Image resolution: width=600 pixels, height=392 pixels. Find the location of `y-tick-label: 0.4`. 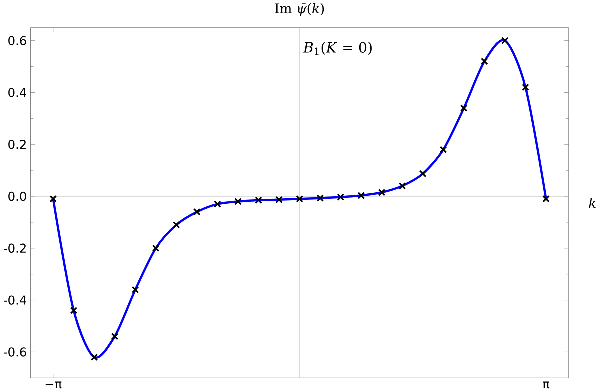

y-tick-label: 0.4 is located at coordinates (17, 93).